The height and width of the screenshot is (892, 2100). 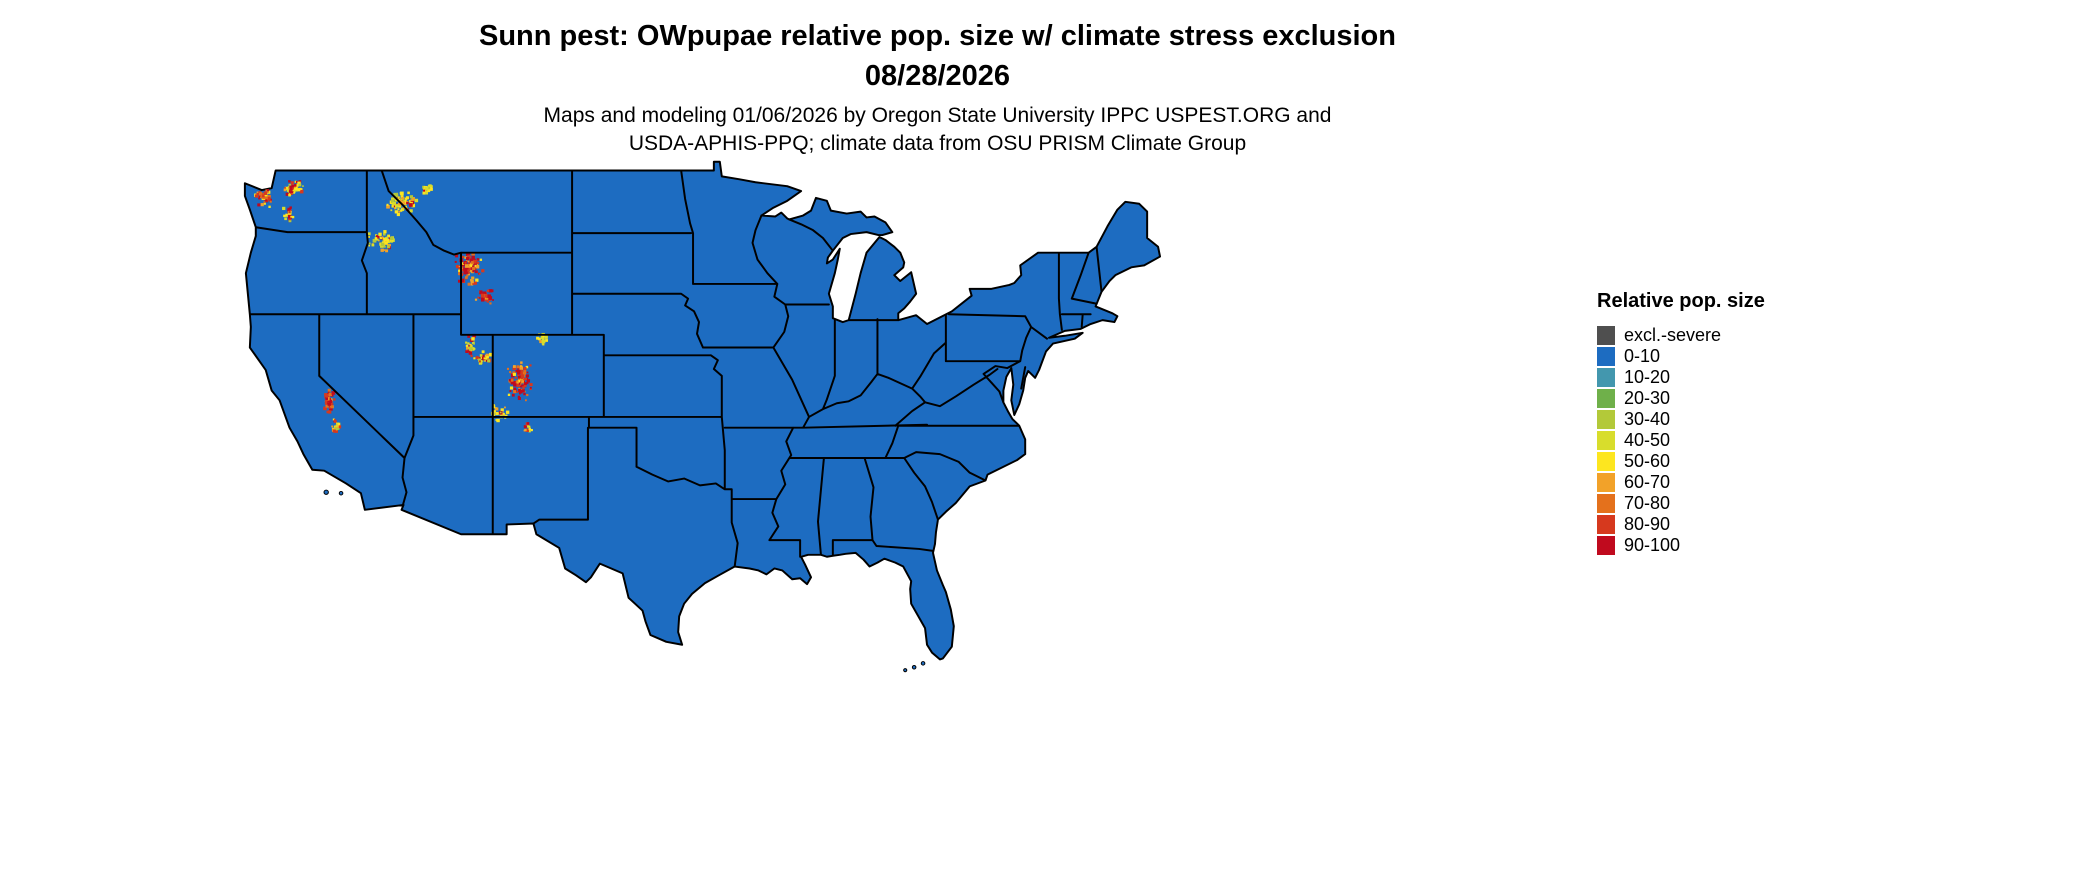 I want to click on island-group, so click(x=624, y=581).